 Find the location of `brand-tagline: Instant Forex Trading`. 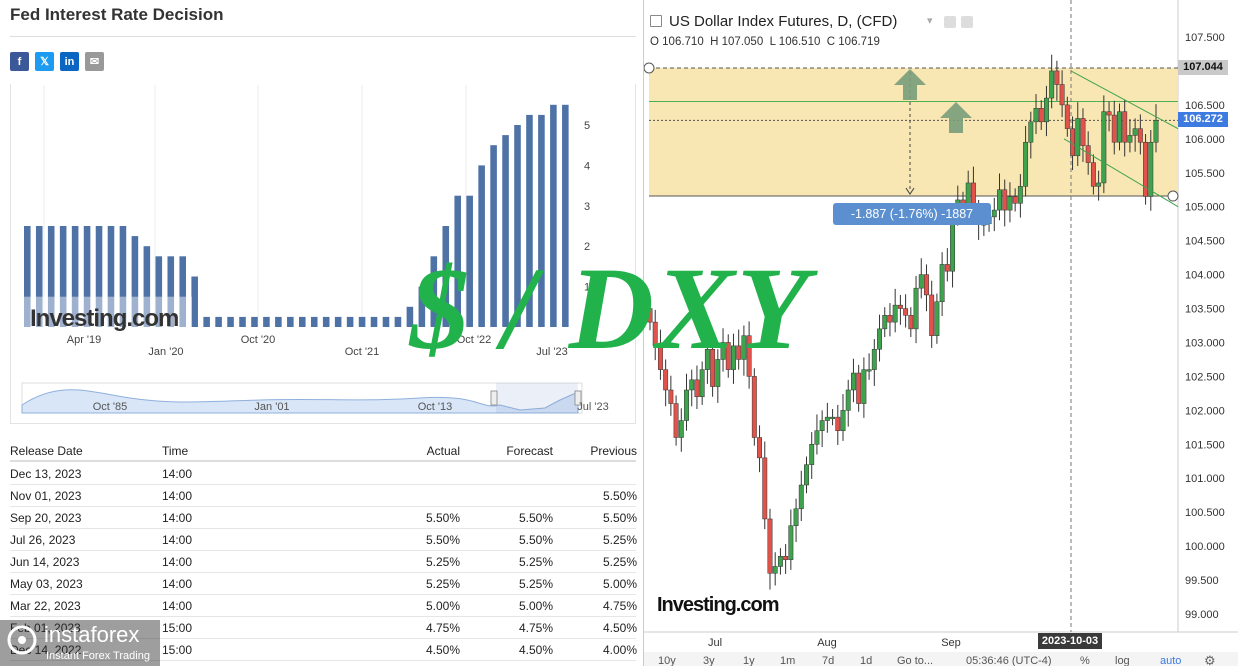

brand-tagline: Instant Forex Trading is located at coordinates (98, 656).